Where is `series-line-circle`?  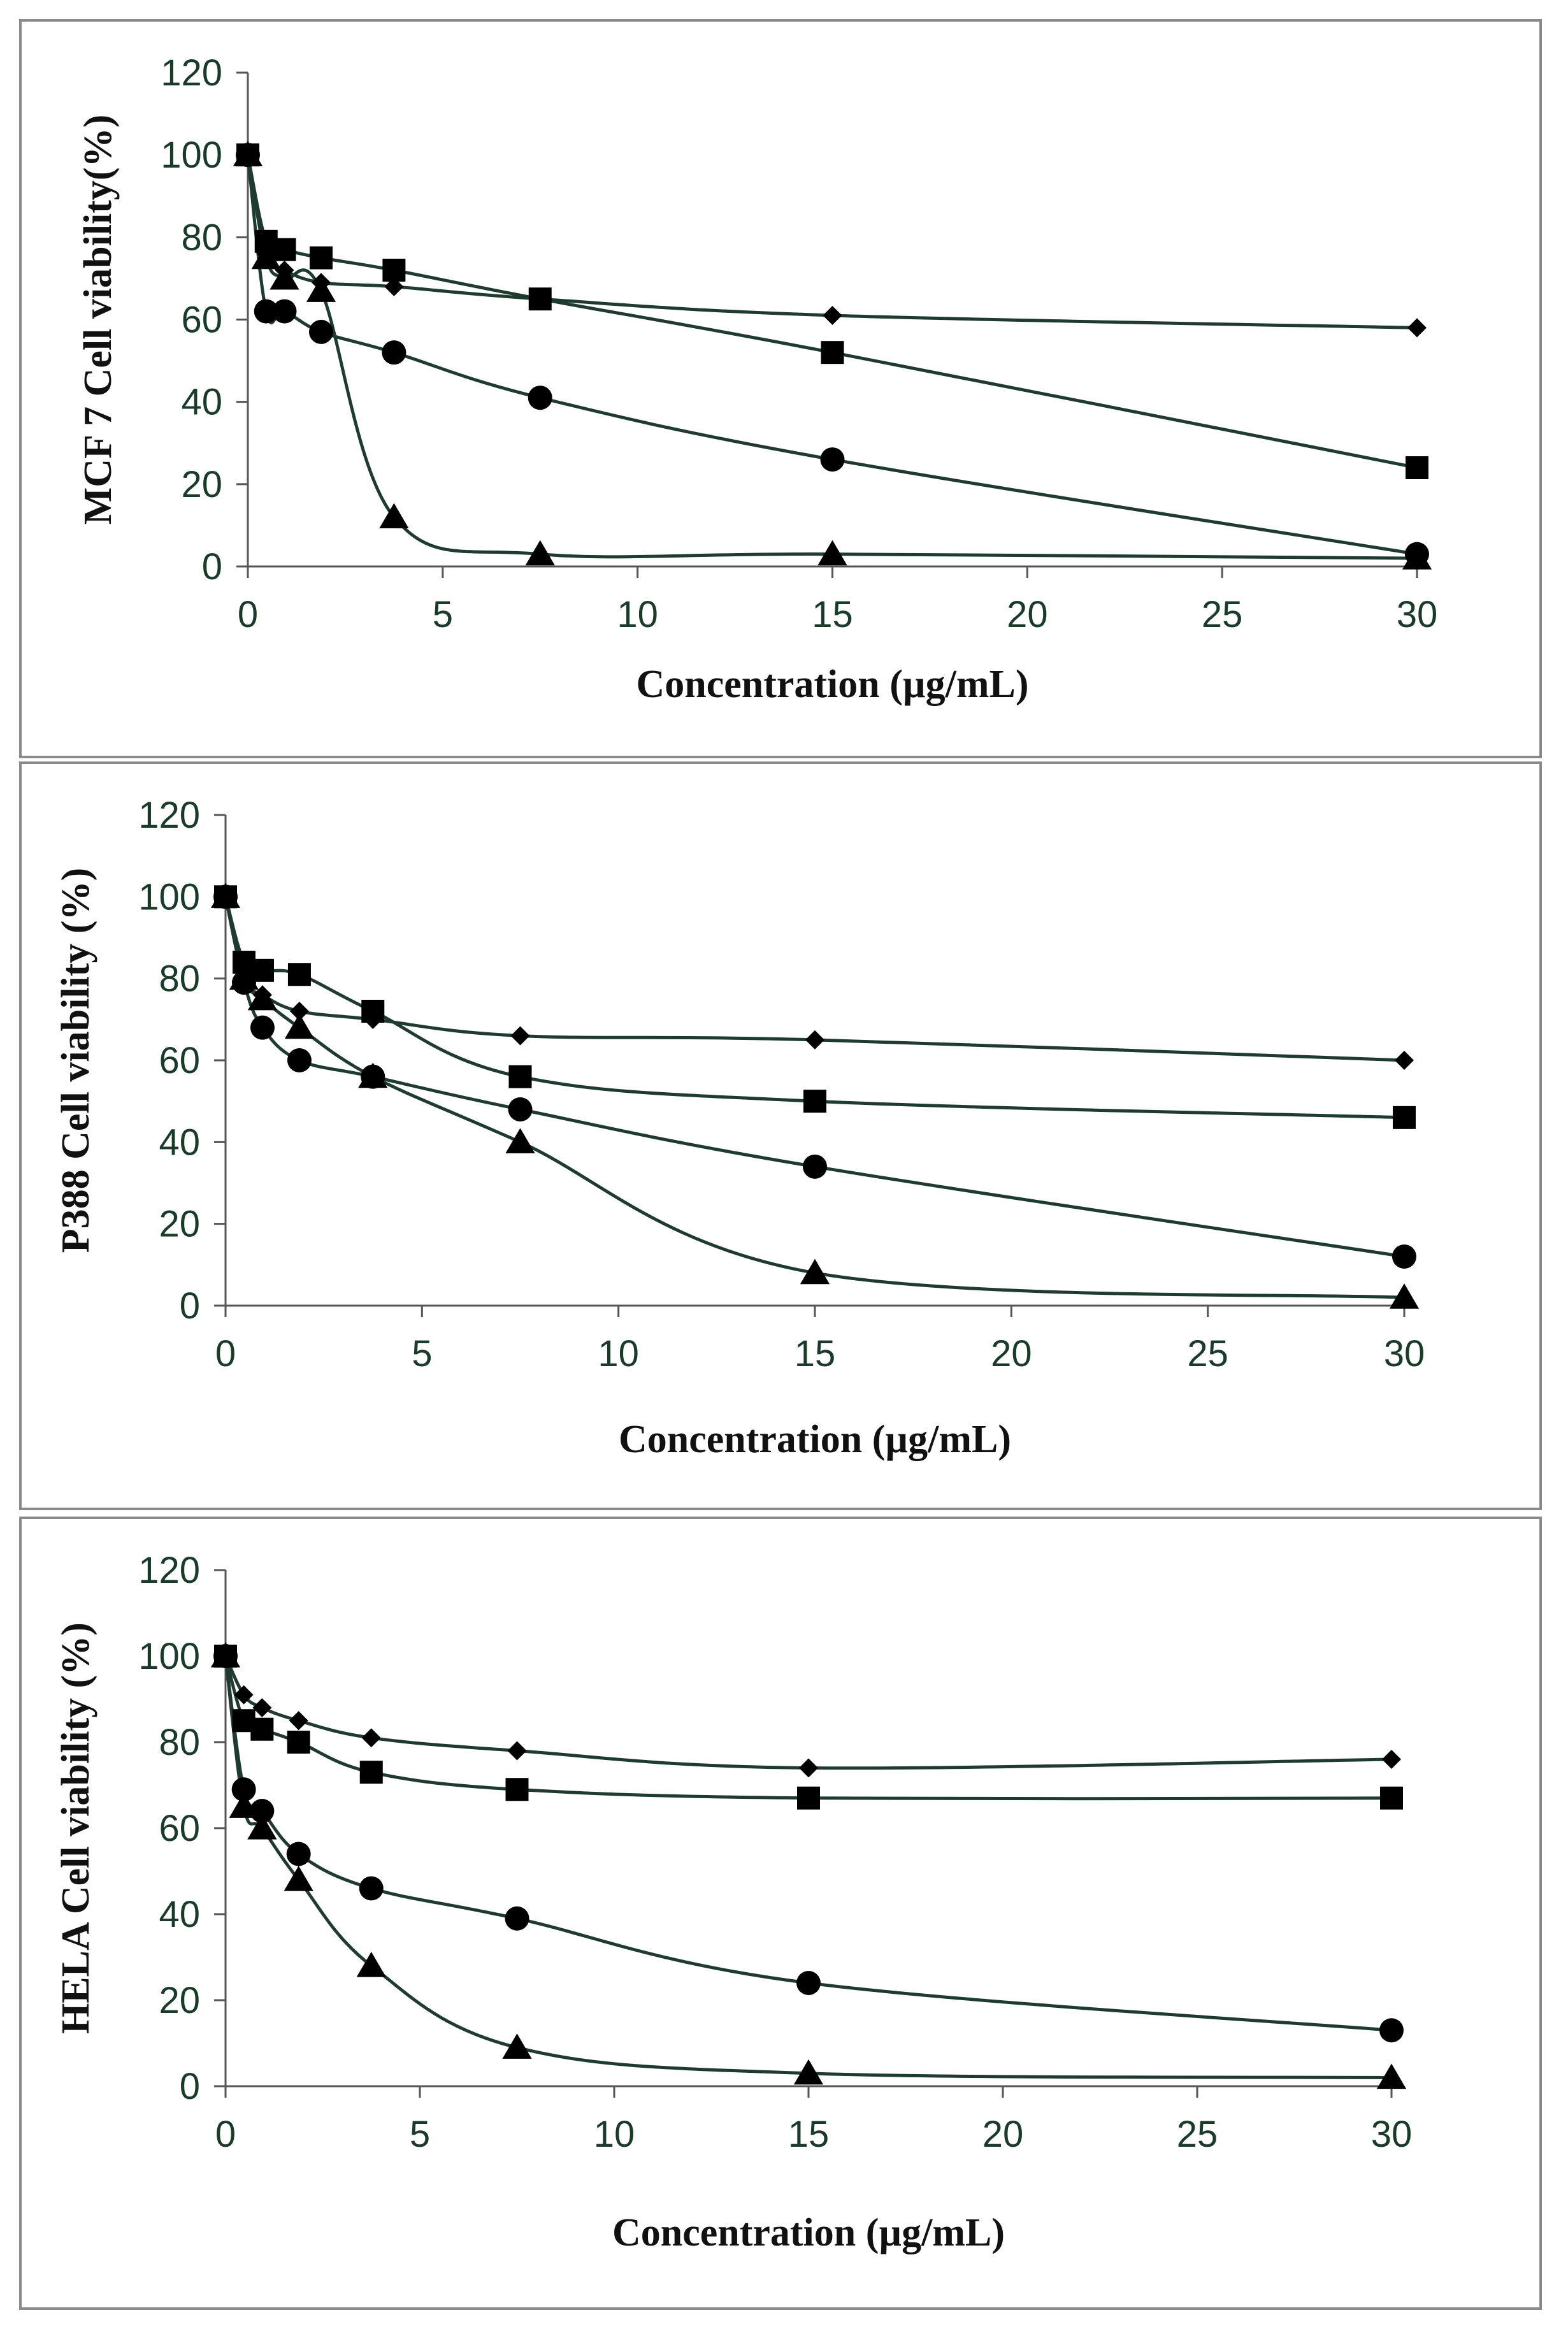
series-line-circle is located at coordinates (814, 1077).